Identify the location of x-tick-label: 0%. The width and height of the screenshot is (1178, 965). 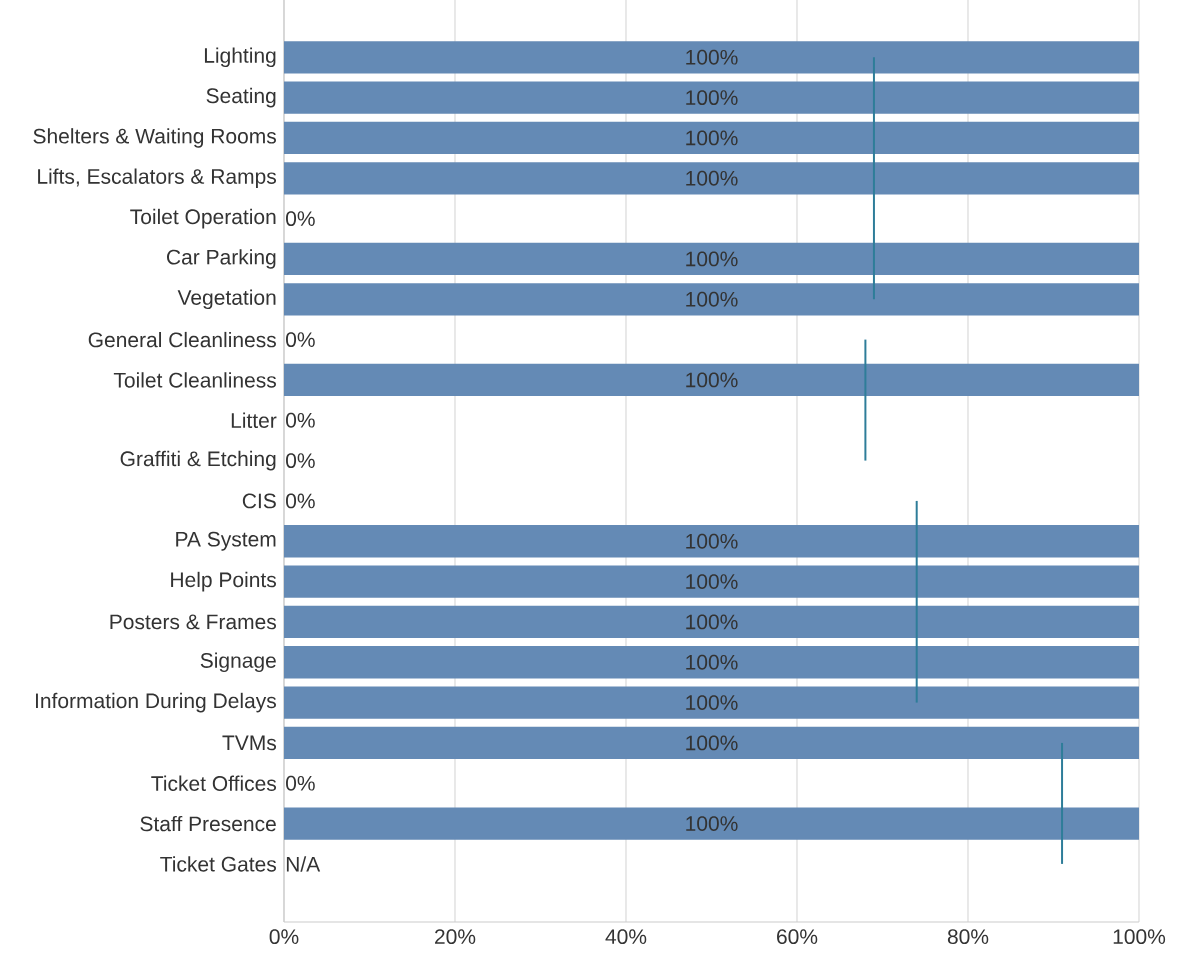
(284, 937).